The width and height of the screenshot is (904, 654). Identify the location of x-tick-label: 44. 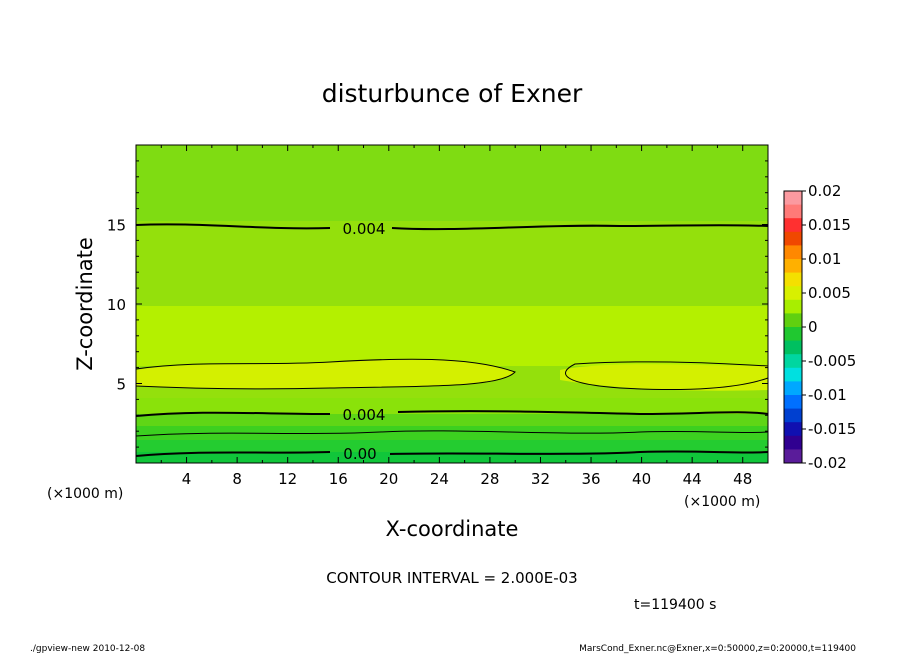
(692, 479).